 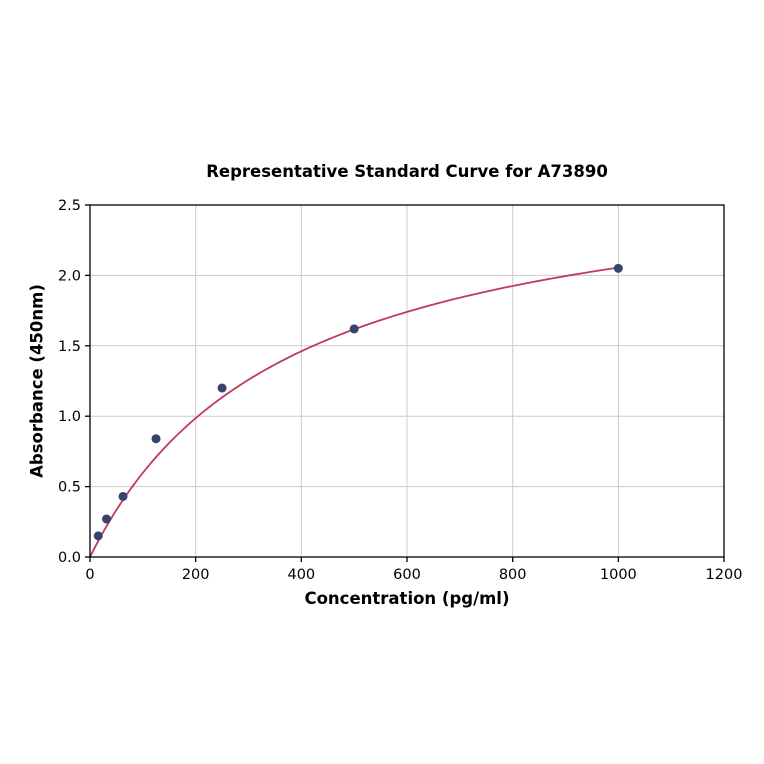 What do you see at coordinates (407, 598) in the screenshot?
I see `x-axis-label: Concentration (pg/ml)` at bounding box center [407, 598].